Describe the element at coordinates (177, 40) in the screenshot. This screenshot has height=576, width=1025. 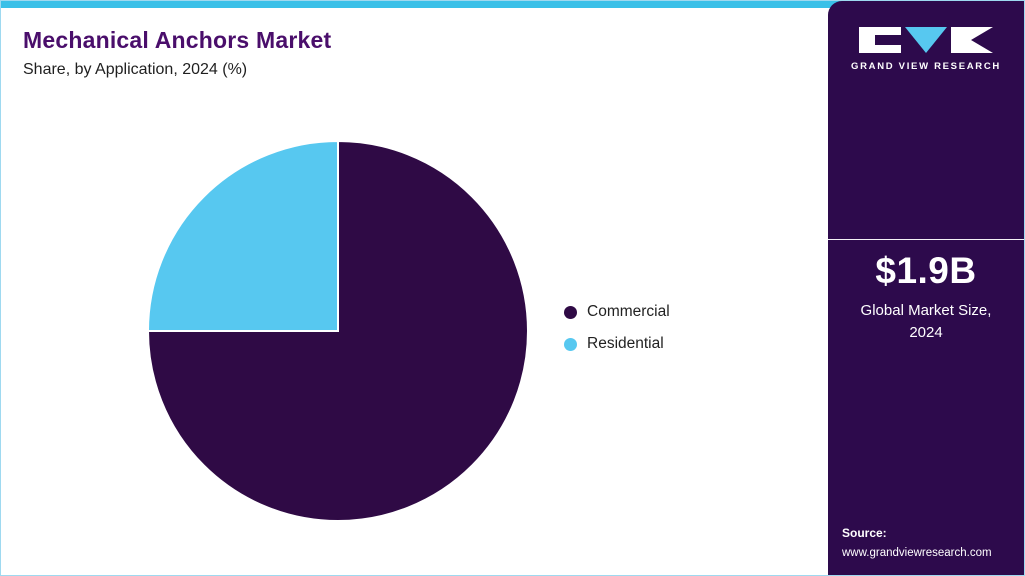
I see `page-title: Mechanical Anchors Market` at that location.